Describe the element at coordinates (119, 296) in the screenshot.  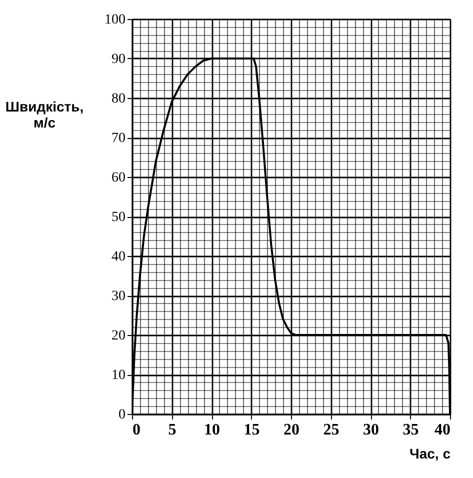
I see `y-tick-label: 30` at that location.